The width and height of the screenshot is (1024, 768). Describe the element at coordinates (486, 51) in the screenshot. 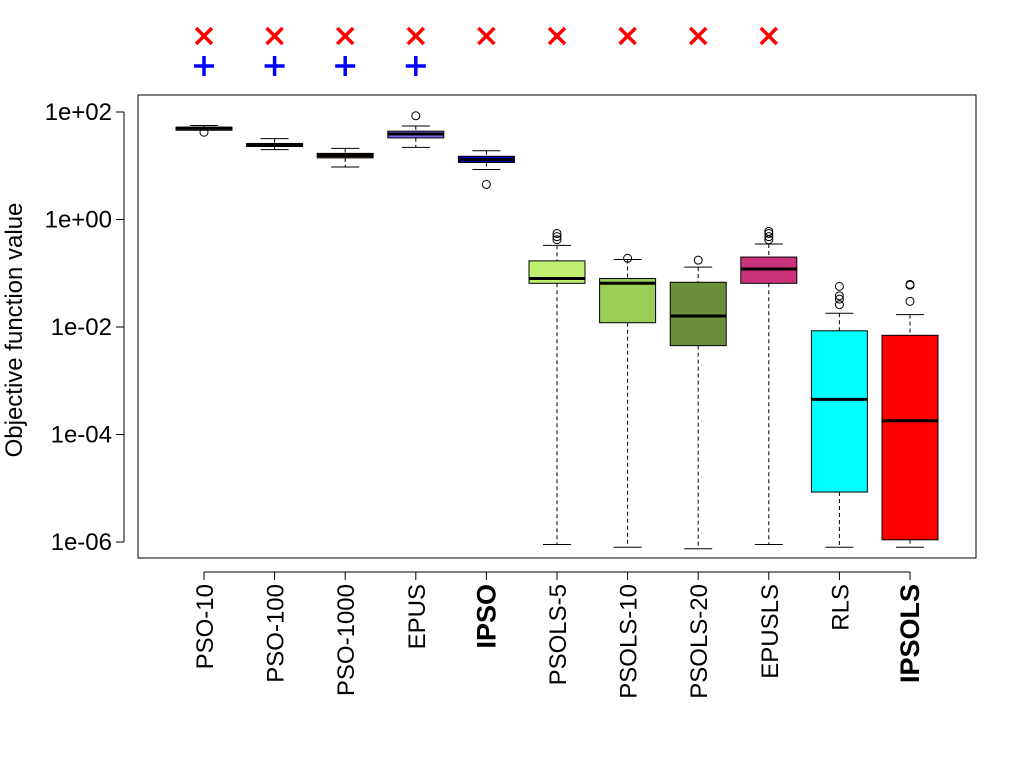

I see `significance-markers` at that location.